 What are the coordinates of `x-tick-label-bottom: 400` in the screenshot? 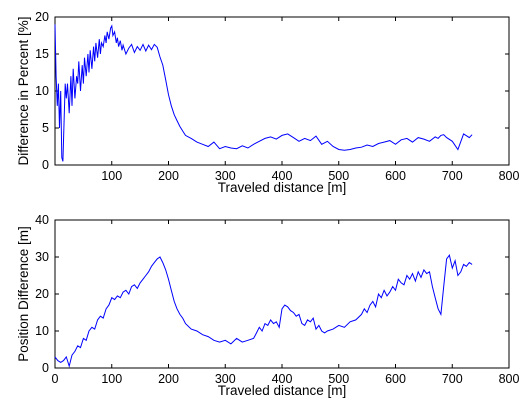 It's located at (282, 379).